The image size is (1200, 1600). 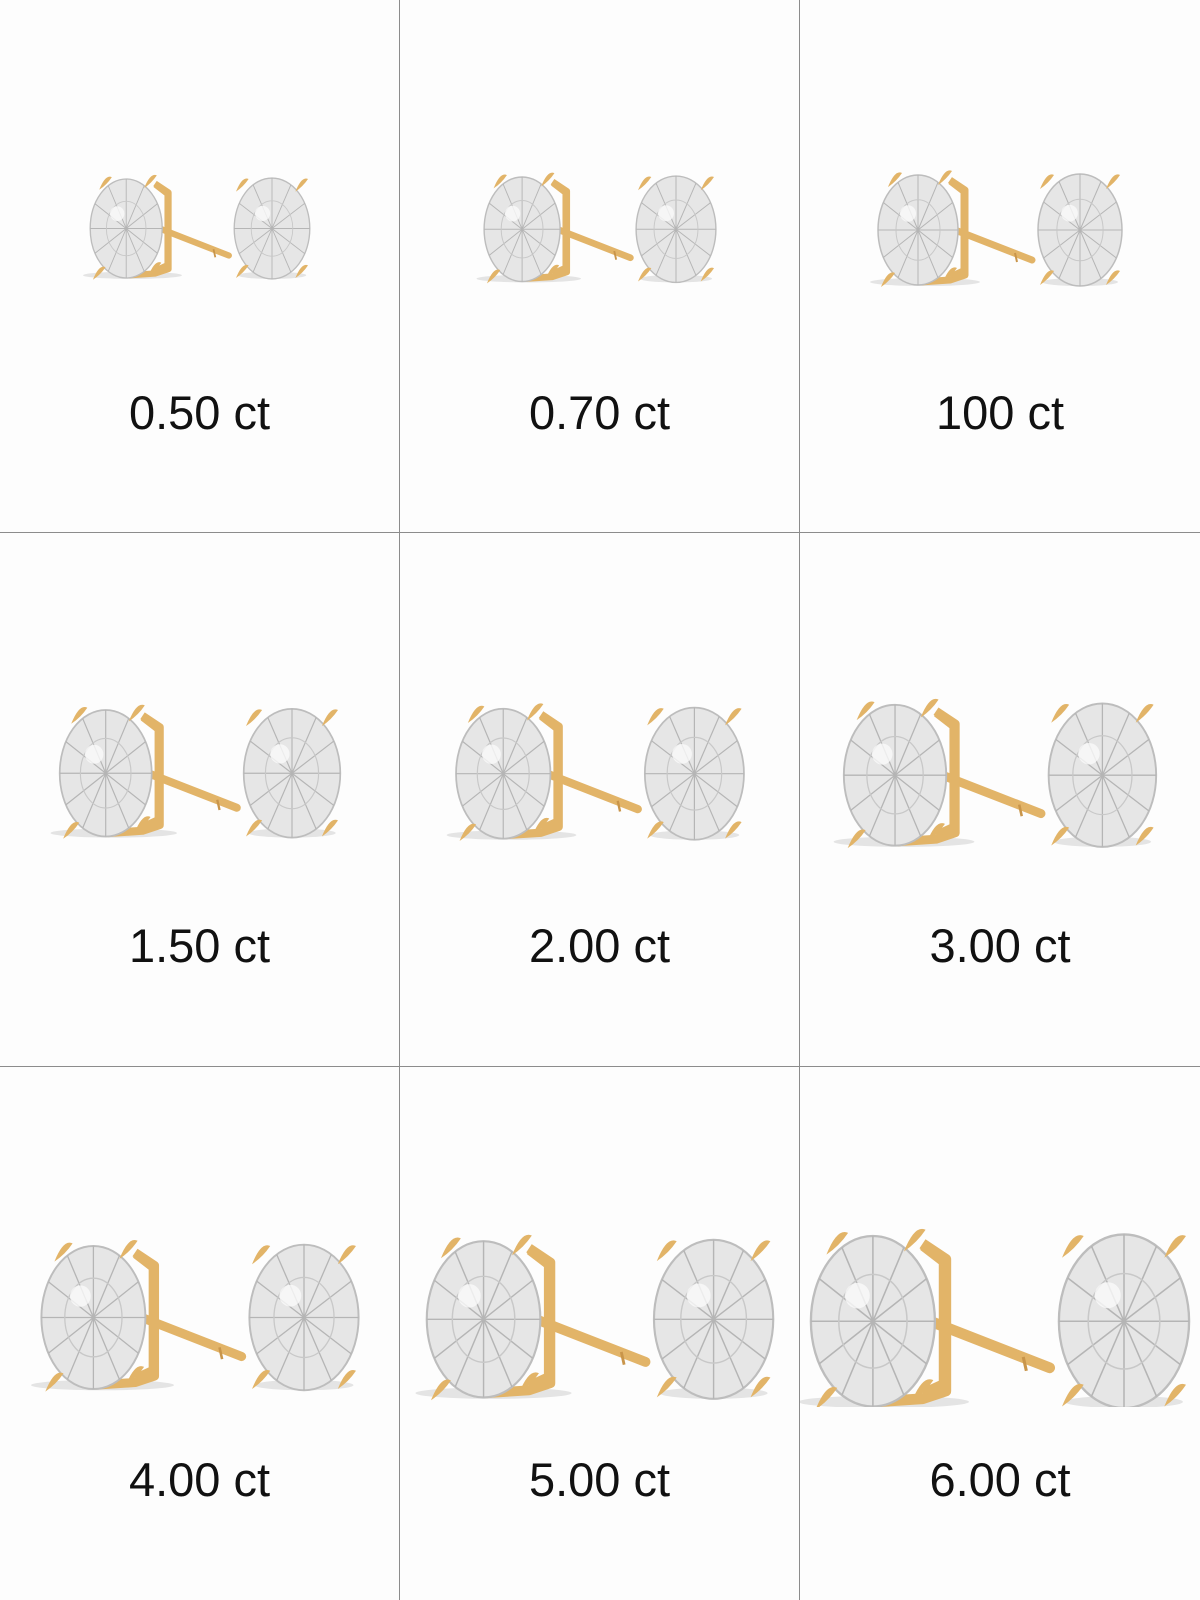 I want to click on carat-label: 3.00 ct, so click(x=1000, y=945).